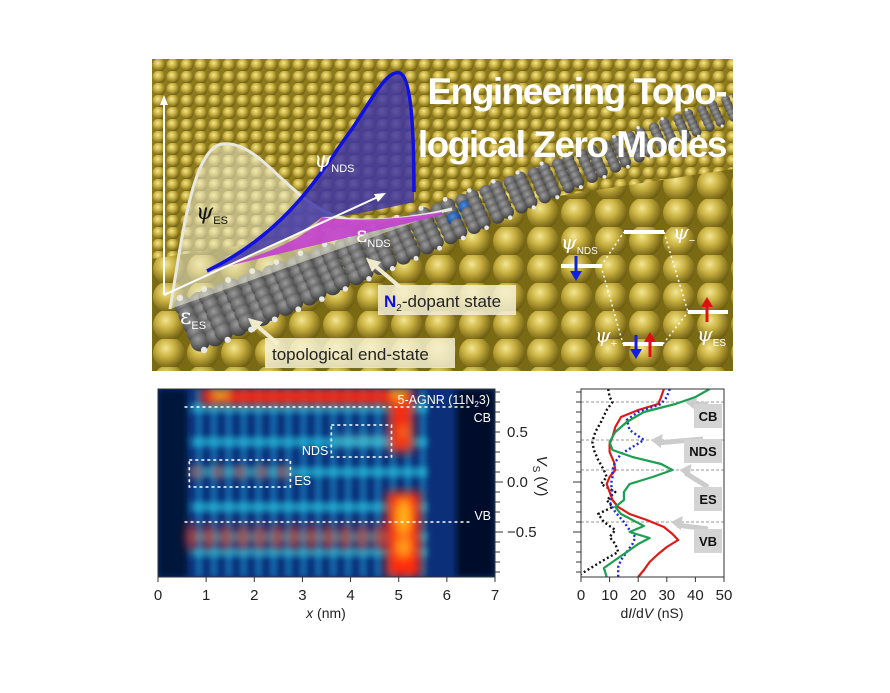  What do you see at coordinates (576, 91) in the screenshot?
I see `cover-title-line1: Engineering Topo-` at bounding box center [576, 91].